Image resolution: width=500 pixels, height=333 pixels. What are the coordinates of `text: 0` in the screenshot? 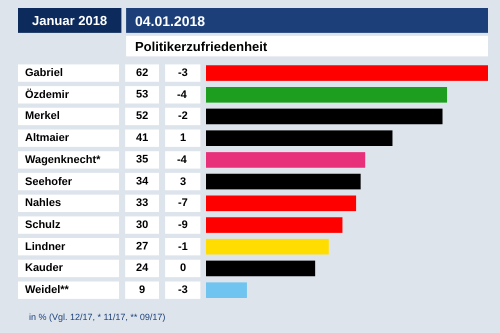 It's located at (183, 268).